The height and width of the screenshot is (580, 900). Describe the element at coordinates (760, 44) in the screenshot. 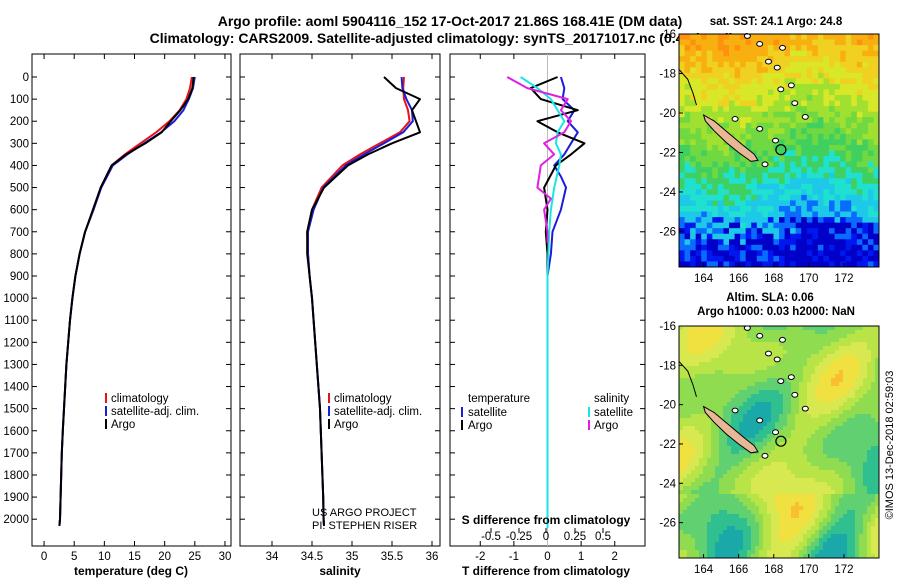

I see `island` at that location.